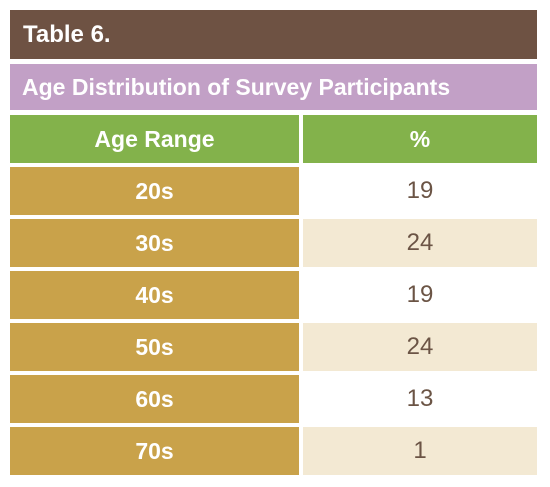 The width and height of the screenshot is (550, 487). What do you see at coordinates (154, 451) in the screenshot?
I see `age-range-cell: 70s` at bounding box center [154, 451].